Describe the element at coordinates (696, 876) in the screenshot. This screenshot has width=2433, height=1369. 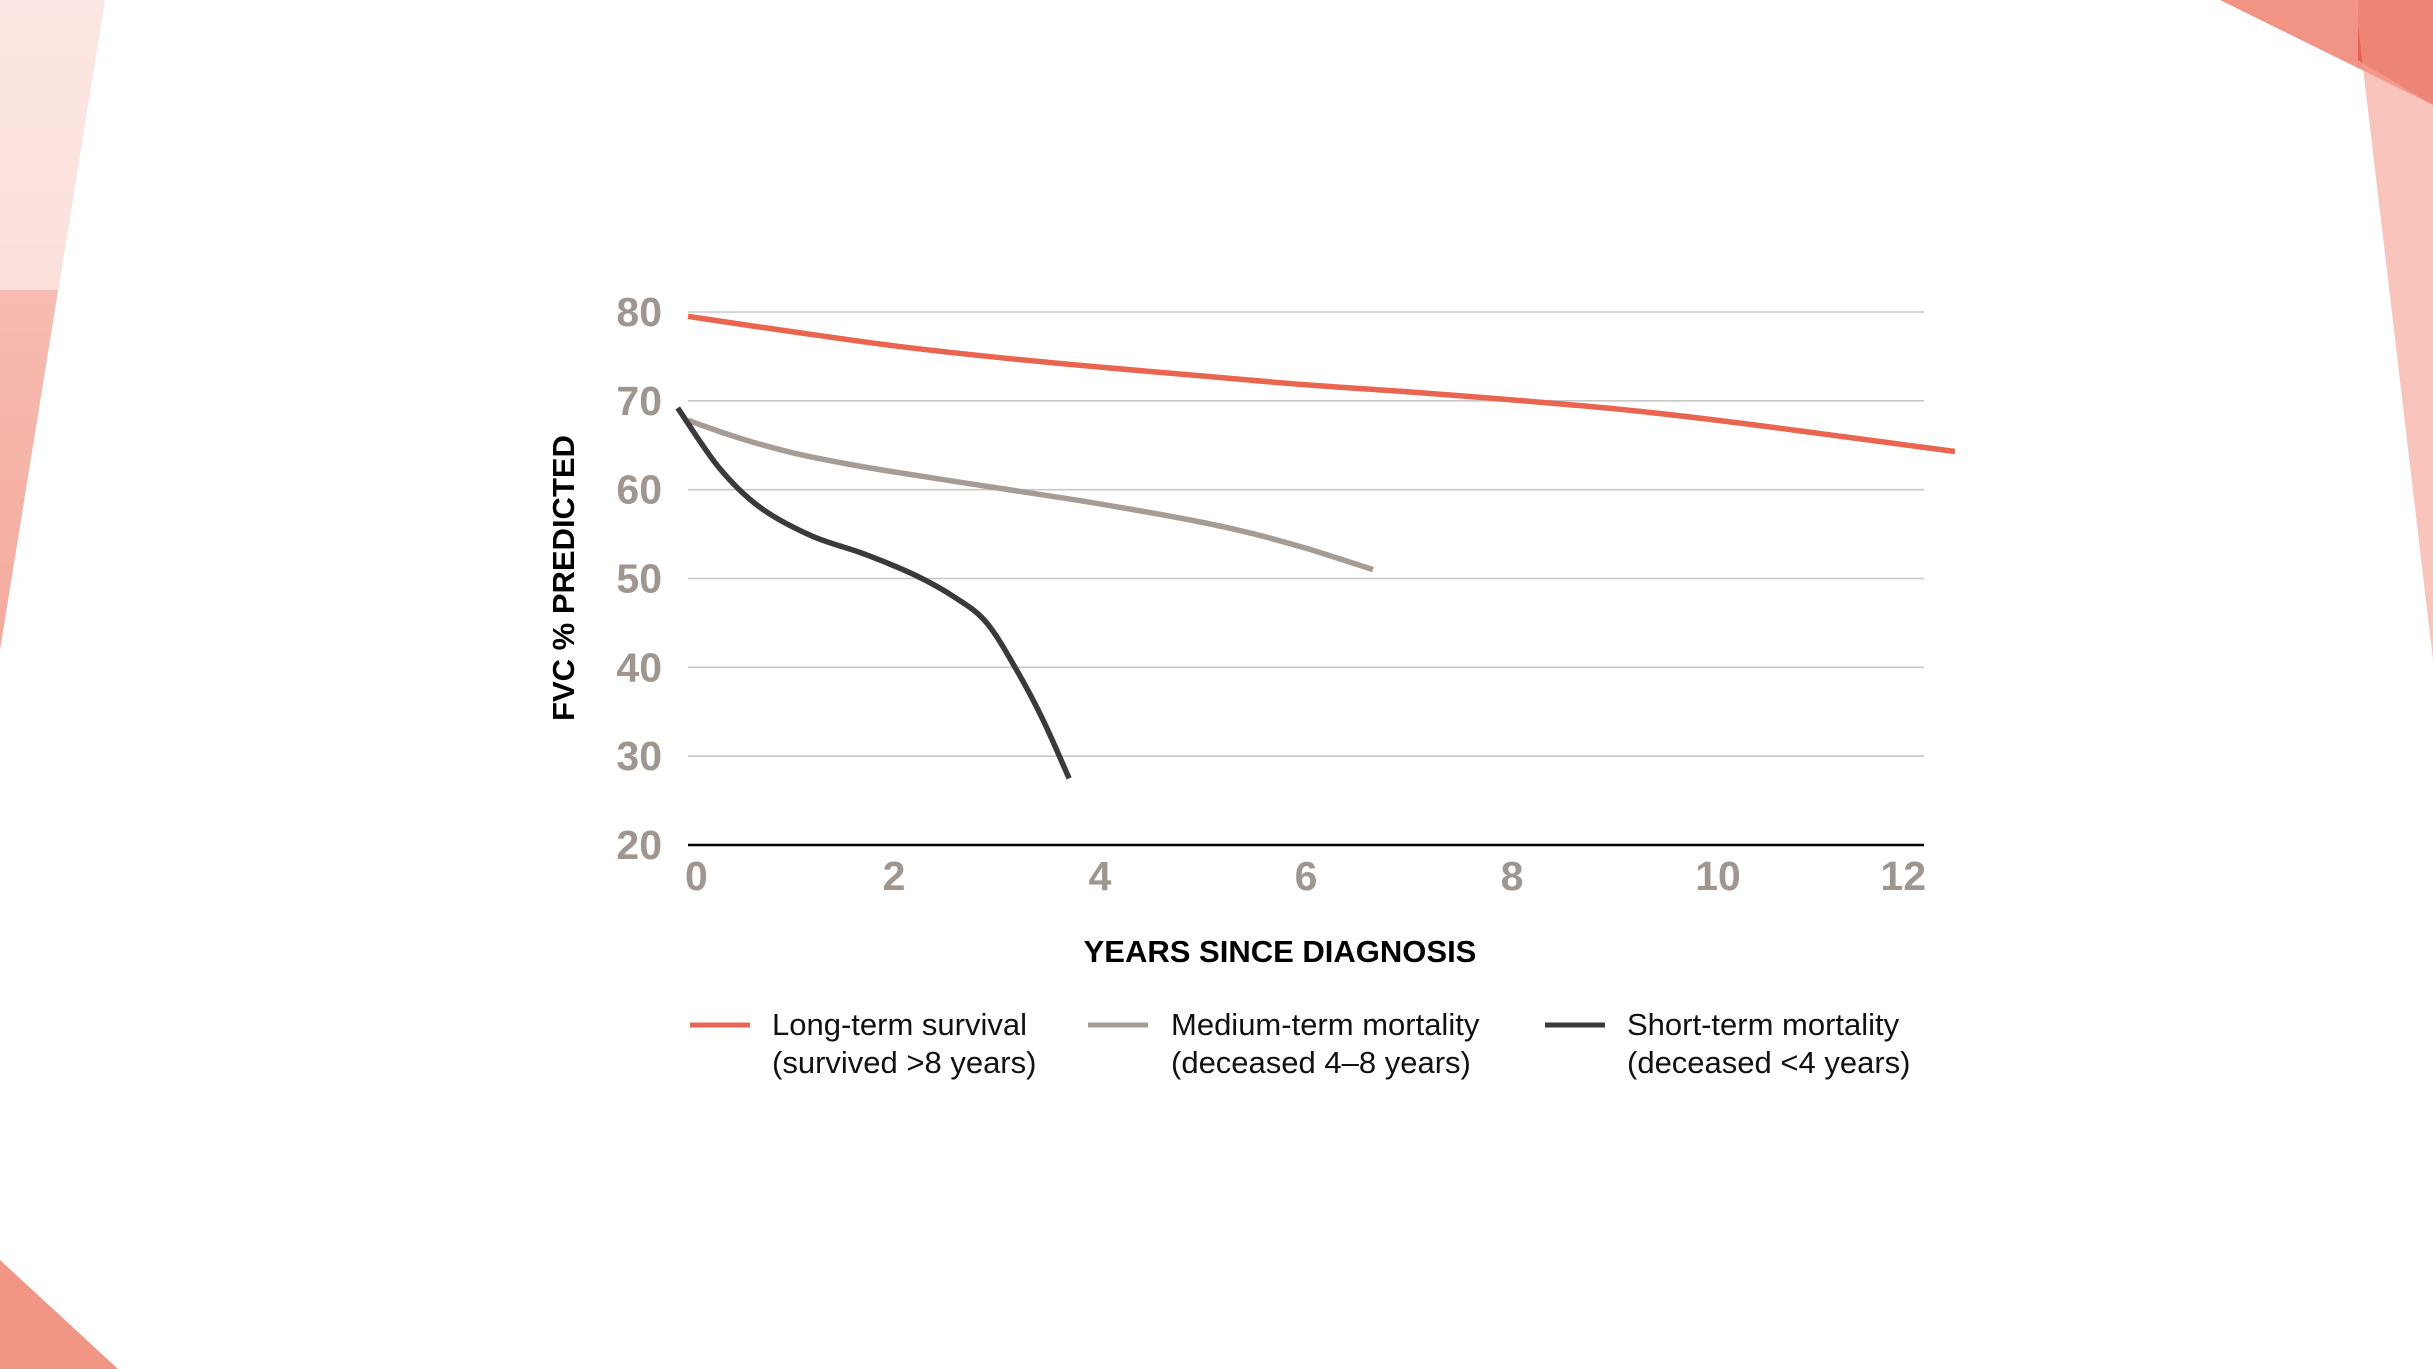
I see `x-tick-label: 0` at that location.